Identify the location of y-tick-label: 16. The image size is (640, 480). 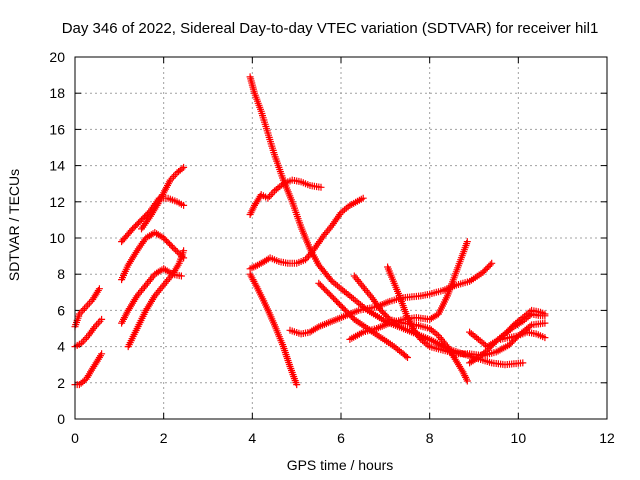
(57, 129).